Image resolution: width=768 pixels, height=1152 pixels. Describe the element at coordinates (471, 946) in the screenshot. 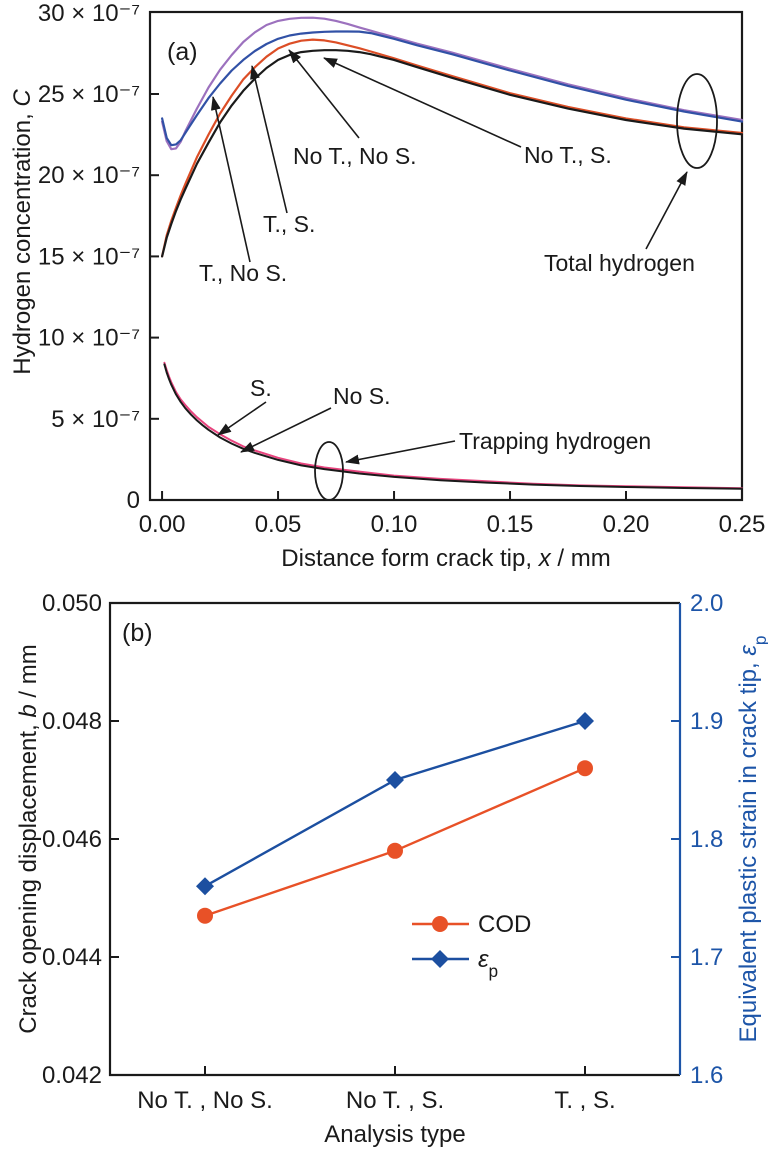

I see `chart-b-legend: COD εp` at that location.